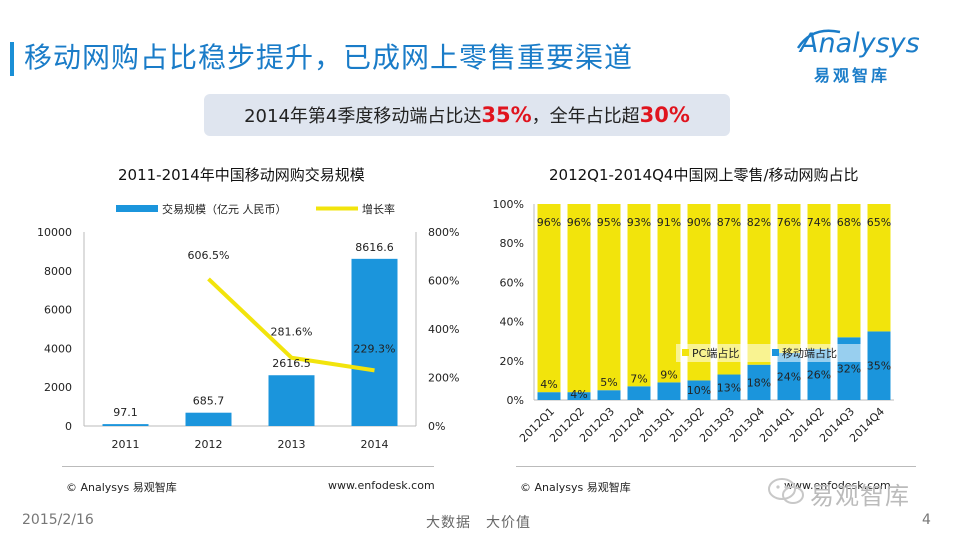 This screenshot has height=540, width=960. I want to click on logo-wordmark: Analysys, so click(860, 43).